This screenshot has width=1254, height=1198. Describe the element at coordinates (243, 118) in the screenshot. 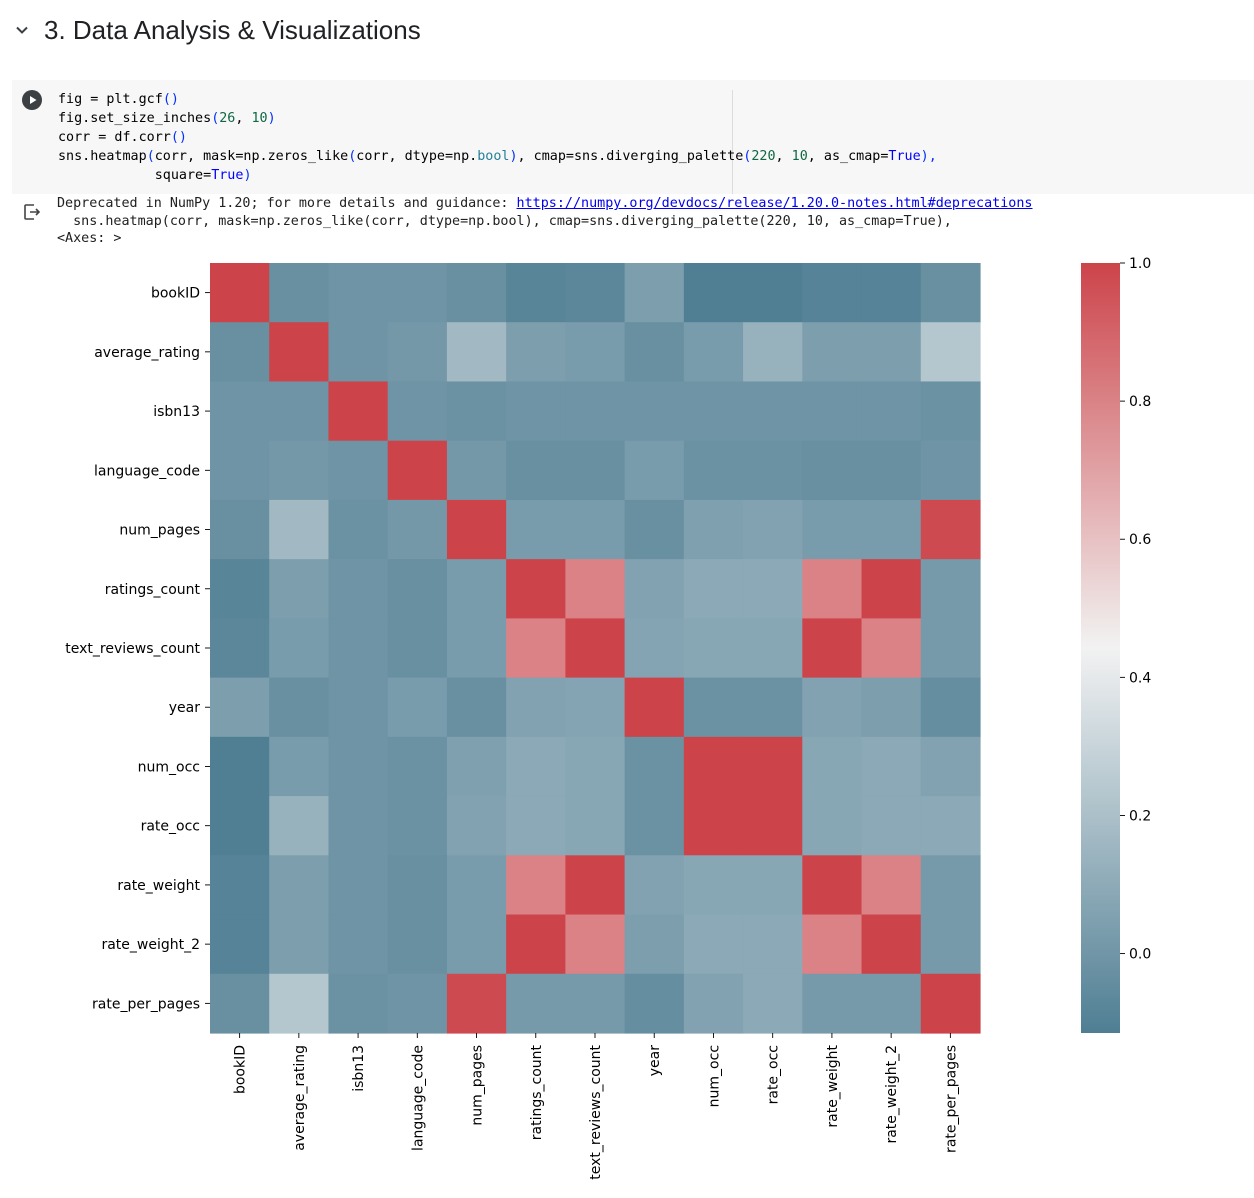

I see `code-token: ,` at that location.